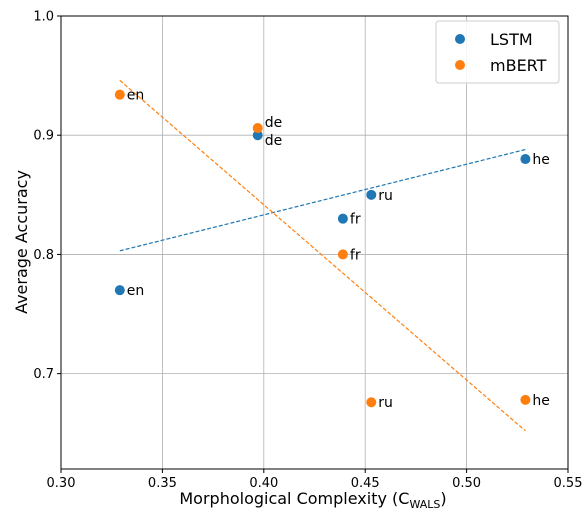  Describe the element at coordinates (460, 65) in the screenshot. I see `legend-marker-mbert` at that location.